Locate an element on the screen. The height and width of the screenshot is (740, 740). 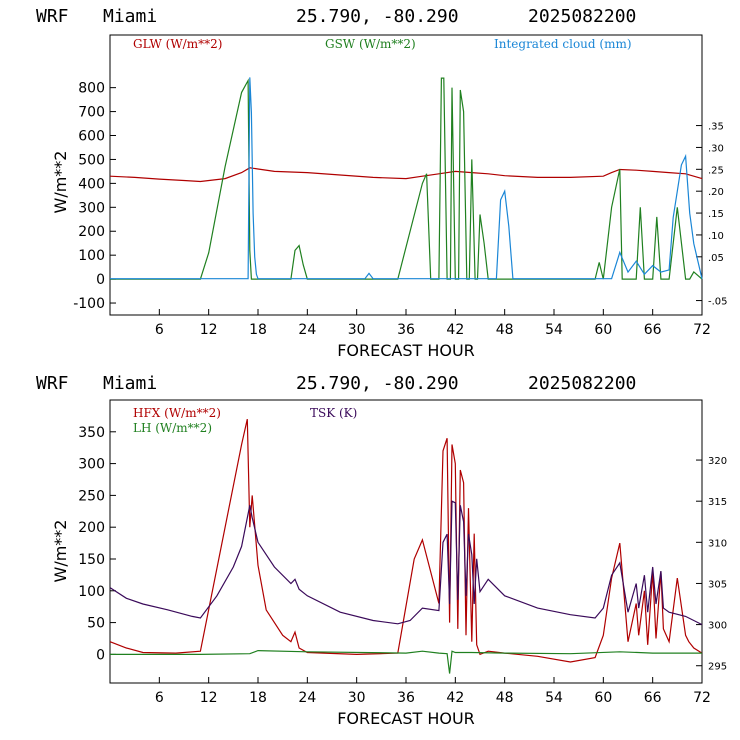
y2-tick-label: 320 is located at coordinates (717, 461).